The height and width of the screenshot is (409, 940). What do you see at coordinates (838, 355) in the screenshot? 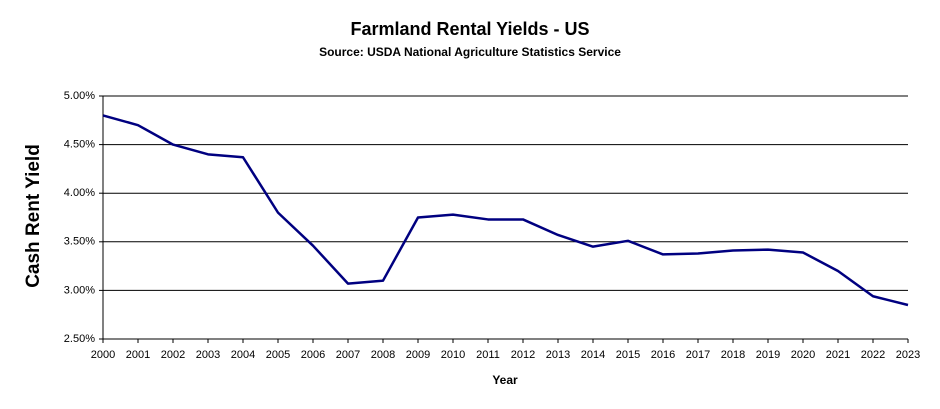
I see `x-tick-label: 2021` at bounding box center [838, 355].